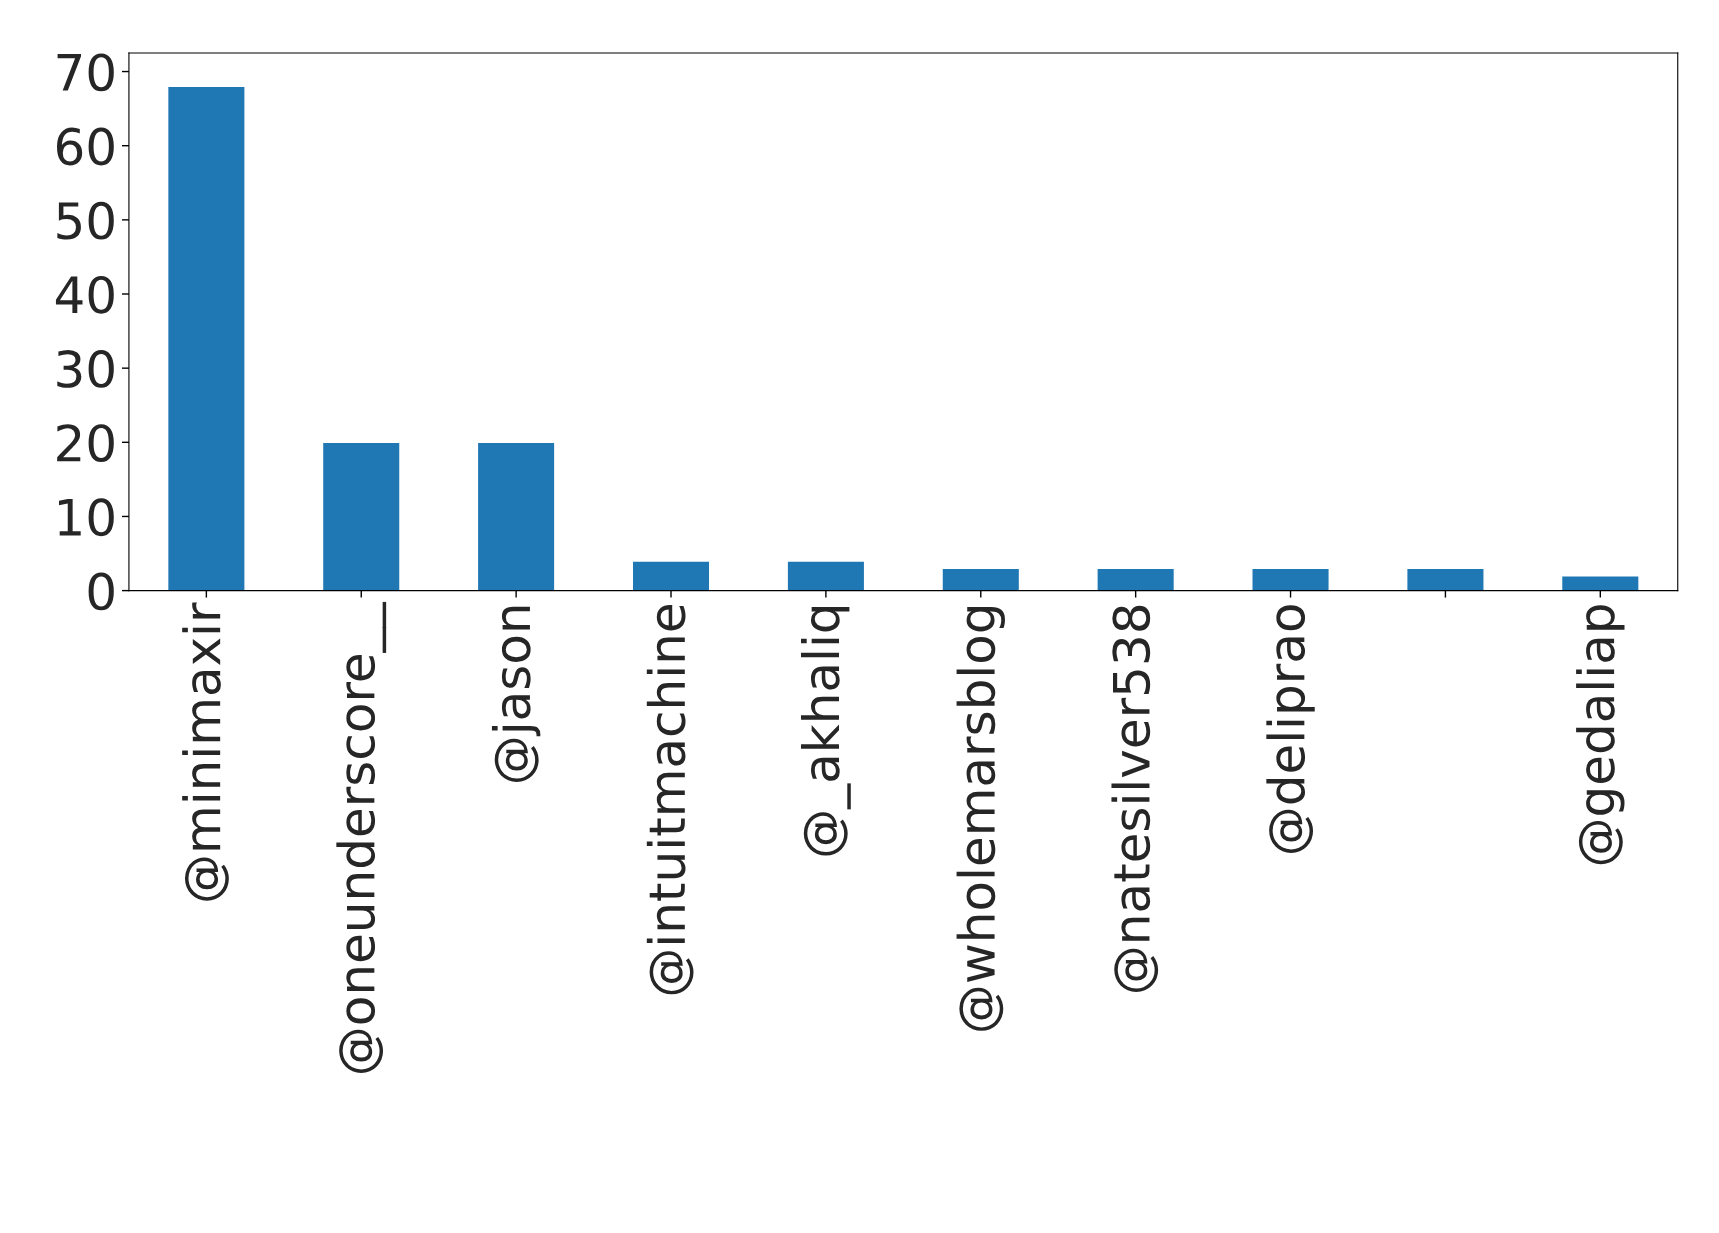  What do you see at coordinates (205, 751) in the screenshot?
I see `x-tick-label: @minimaxir` at bounding box center [205, 751].